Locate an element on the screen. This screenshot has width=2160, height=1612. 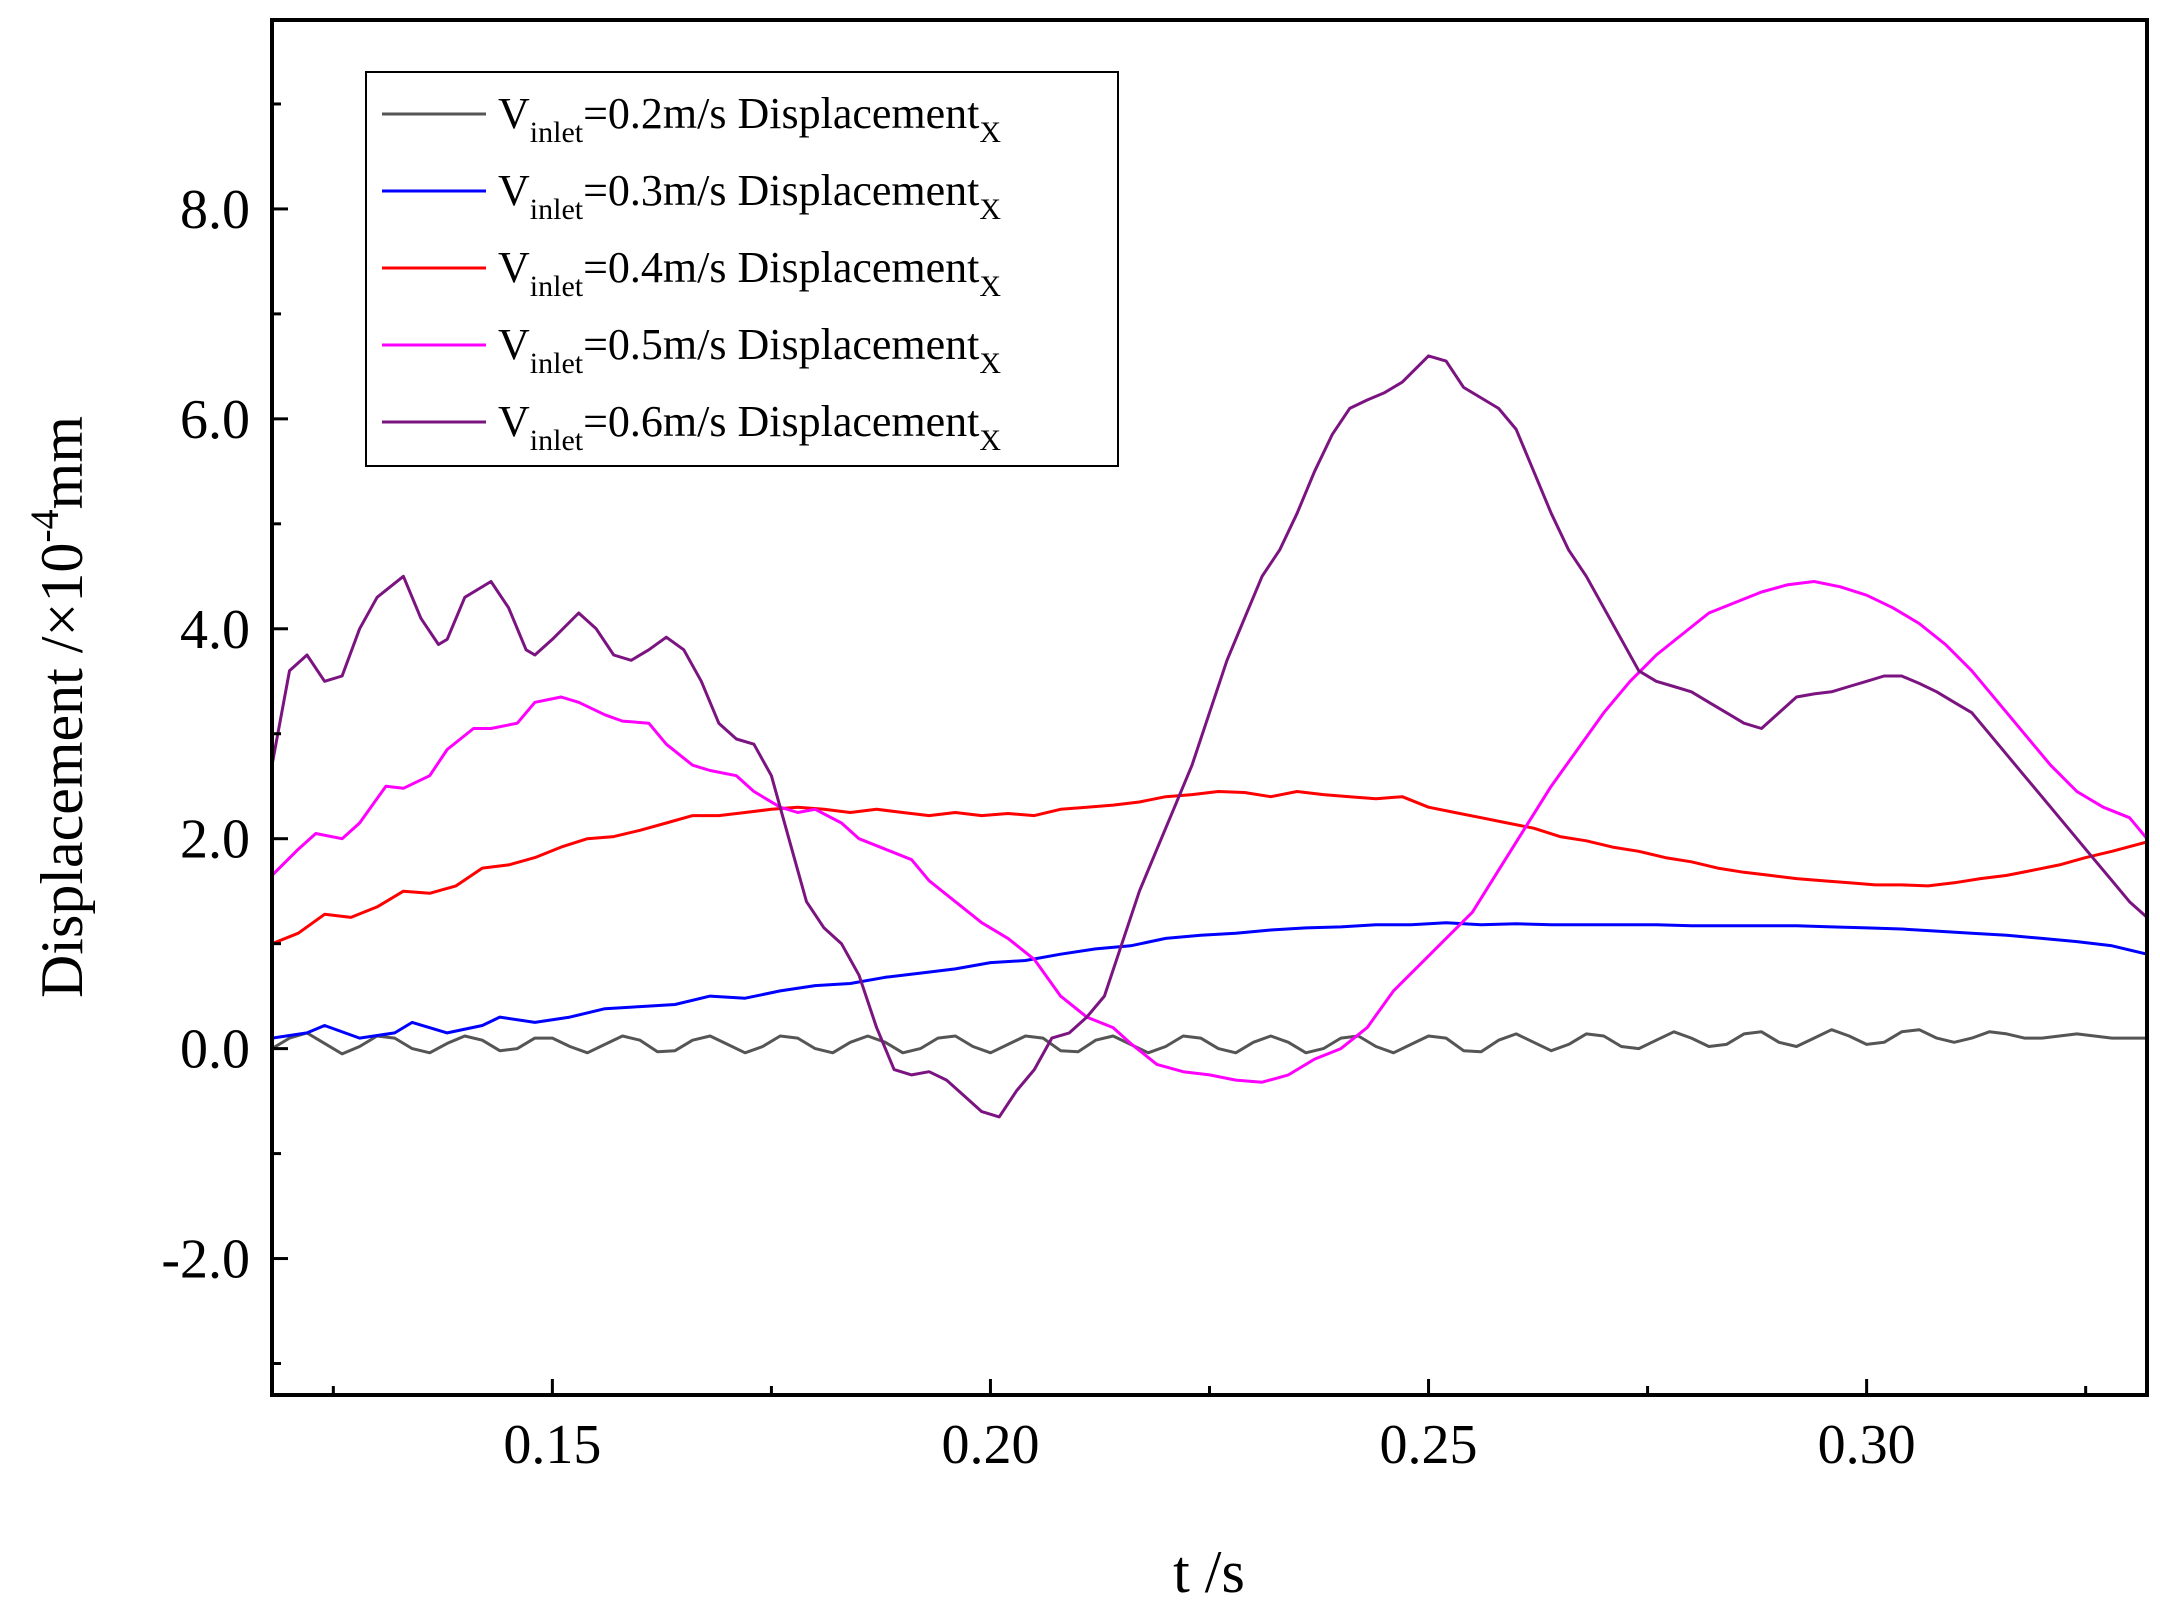
y-axis-title: Displacement /×10-4mm is located at coordinates (58, 707).